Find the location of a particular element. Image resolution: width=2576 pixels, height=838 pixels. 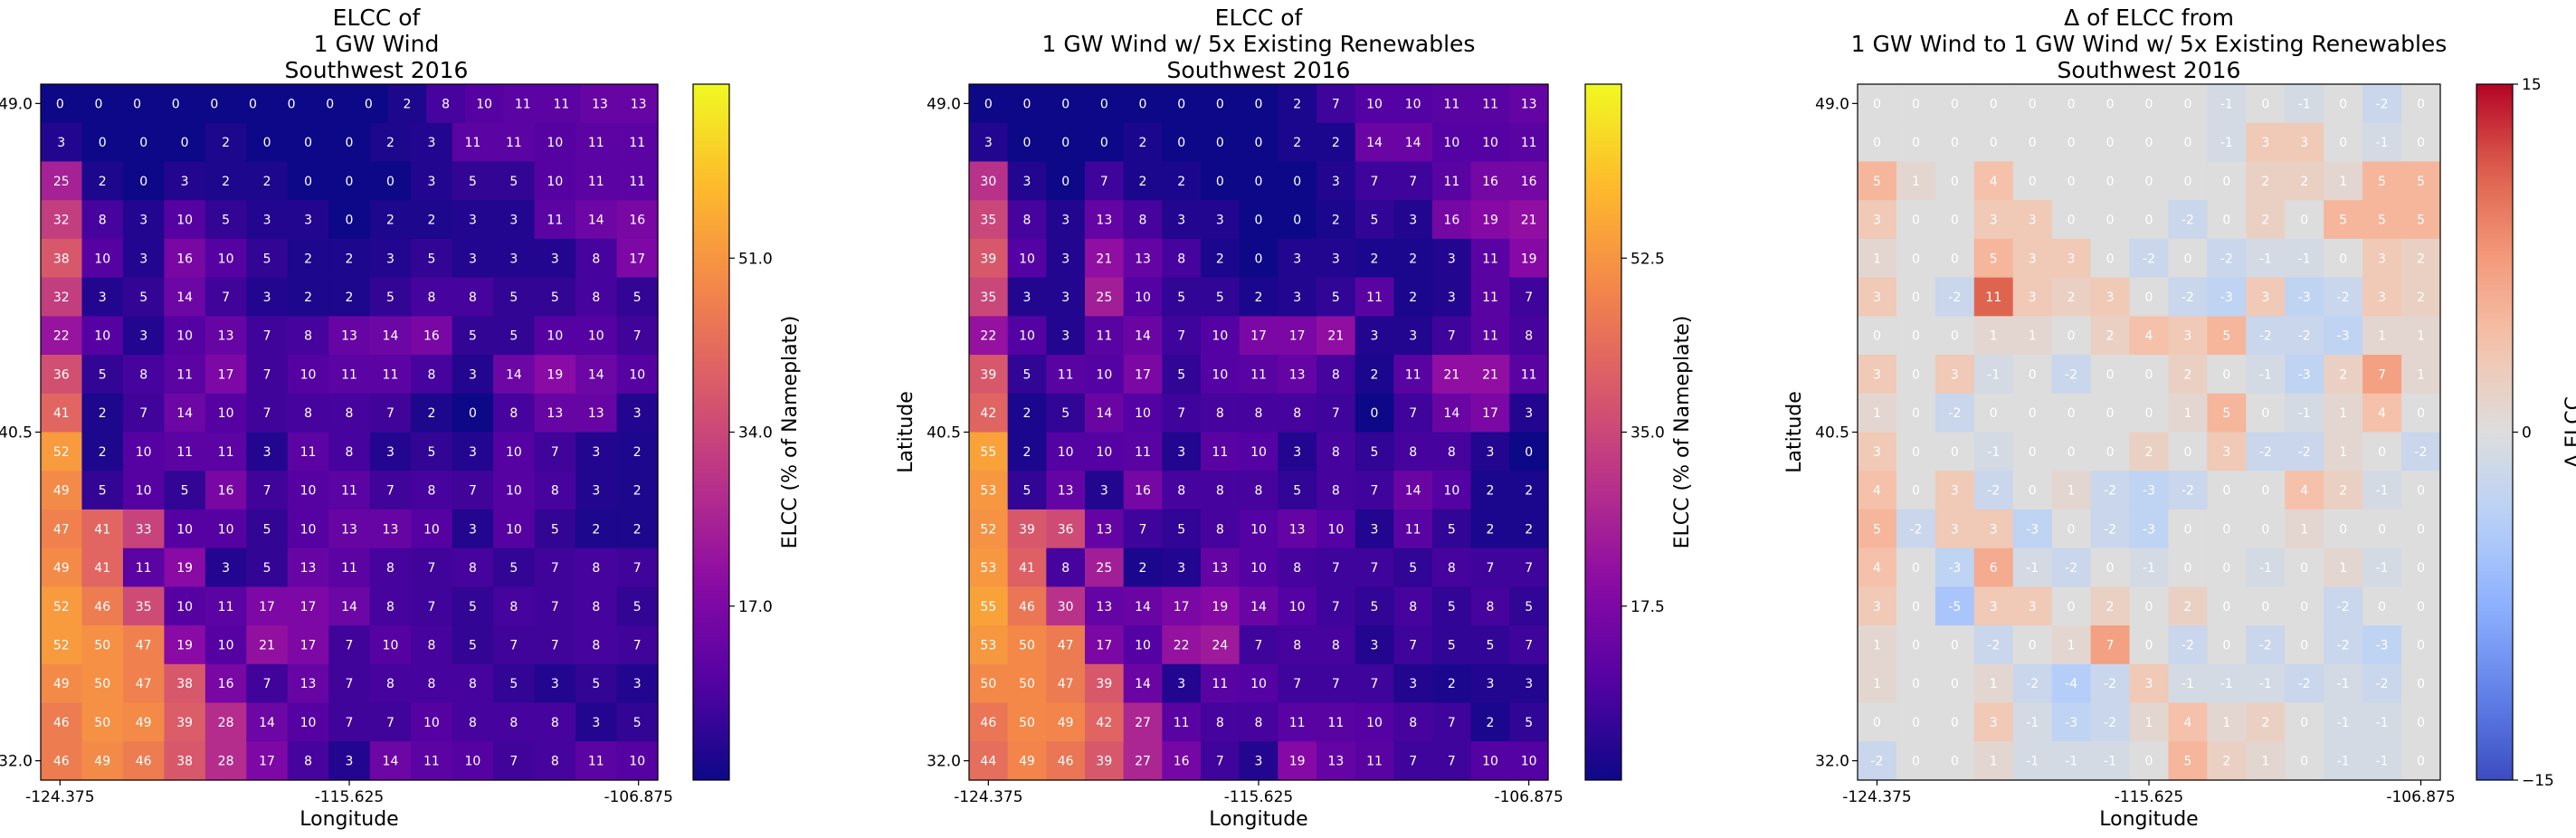

cell-value-label: 55 is located at coordinates (988, 452).